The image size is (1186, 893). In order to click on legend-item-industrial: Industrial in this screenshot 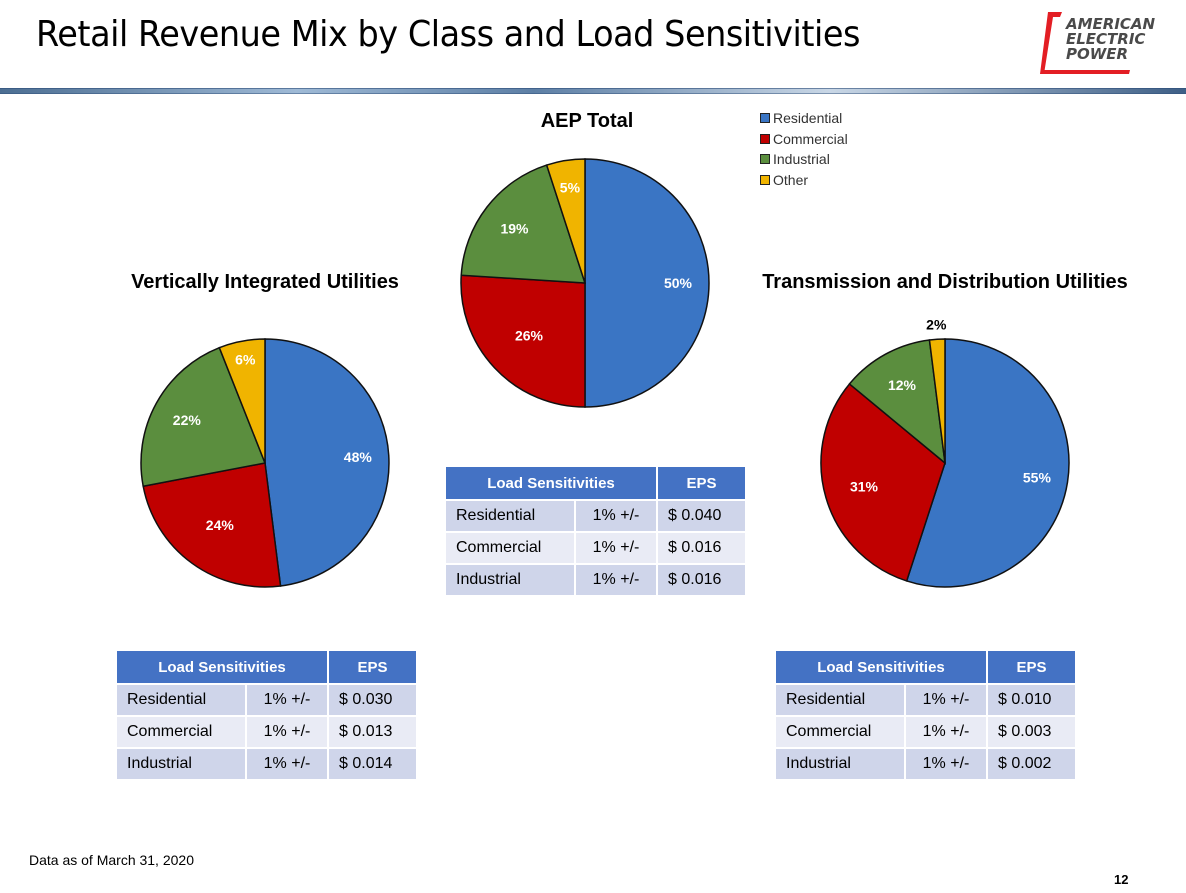, I will do `click(804, 159)`.